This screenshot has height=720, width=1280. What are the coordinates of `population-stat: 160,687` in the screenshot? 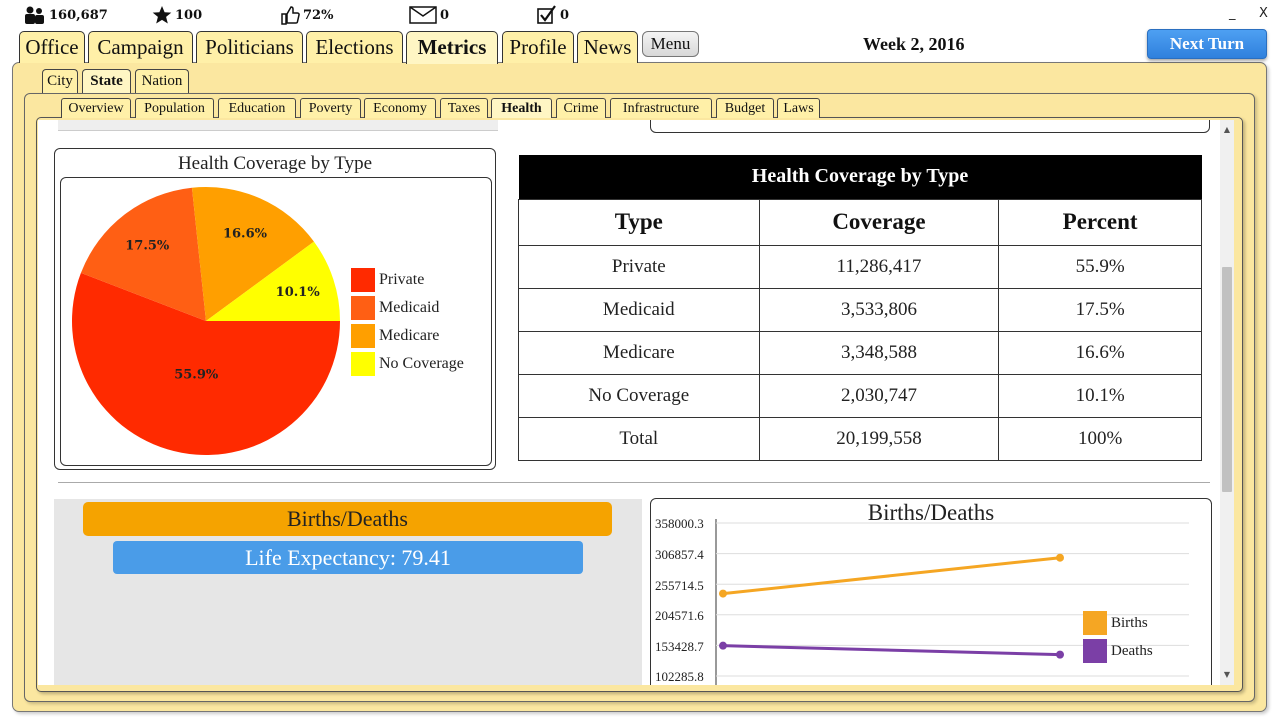 It's located at (66, 15).